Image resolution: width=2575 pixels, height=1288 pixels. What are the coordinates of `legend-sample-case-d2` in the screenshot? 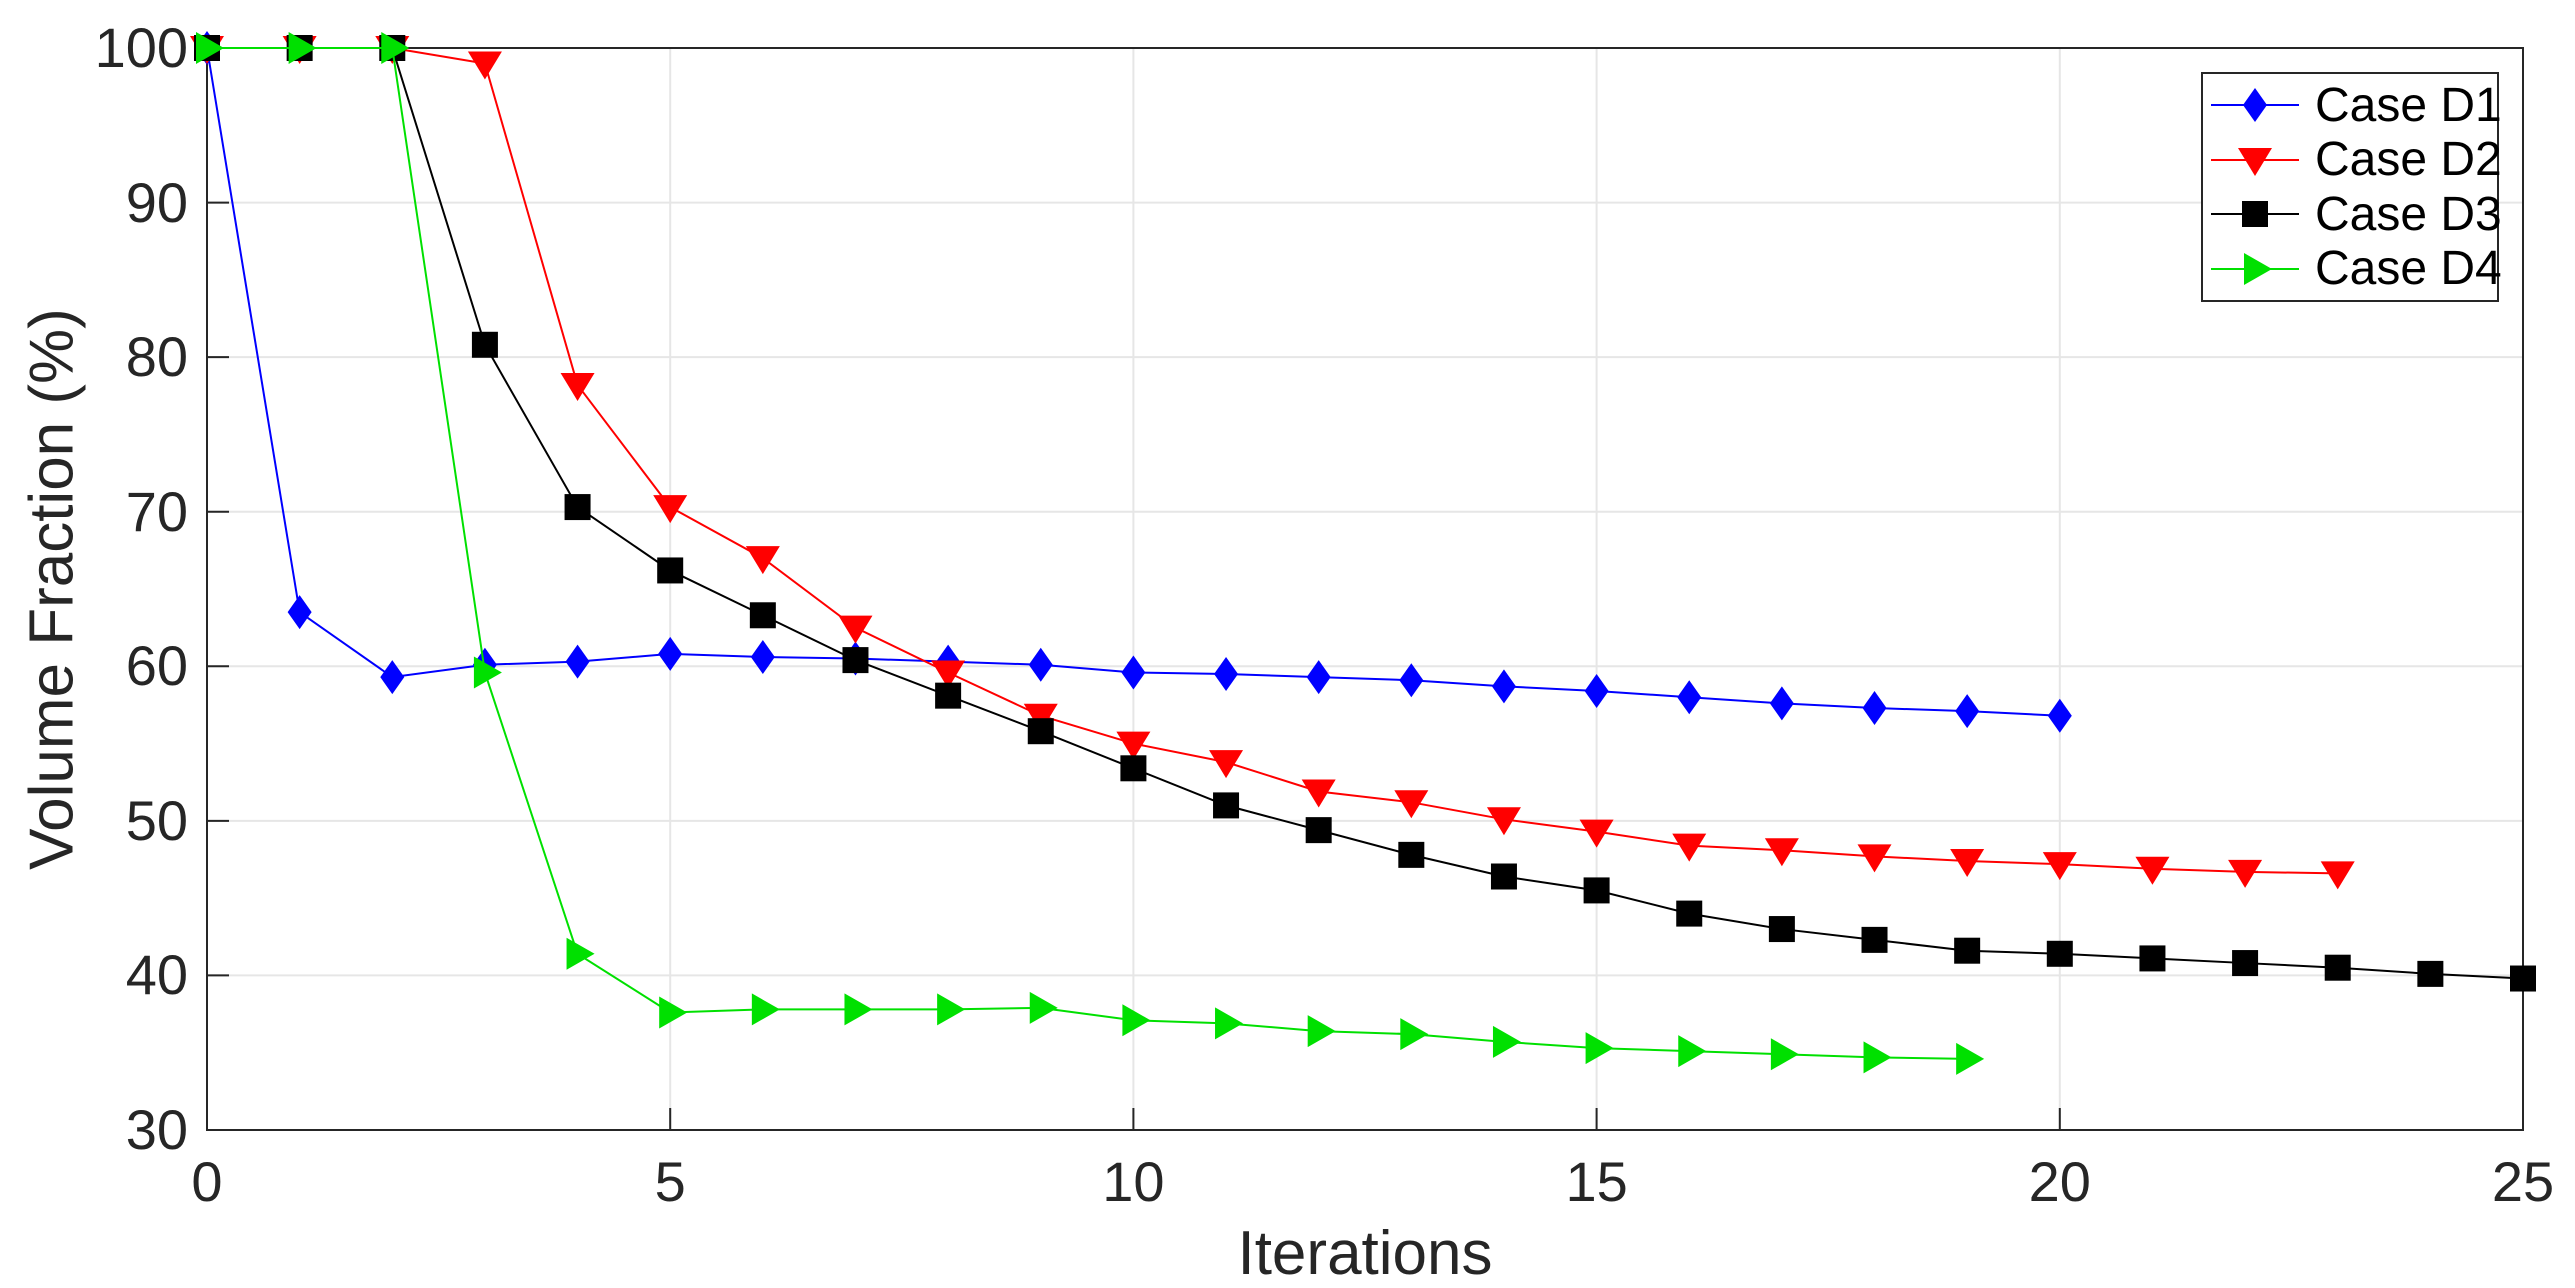 It's located at (2255, 161).